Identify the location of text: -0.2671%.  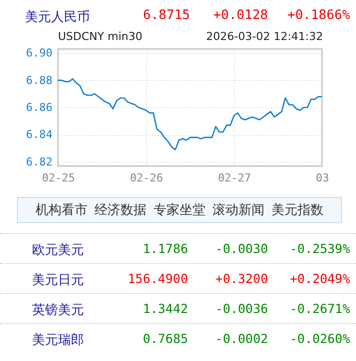
(320, 308).